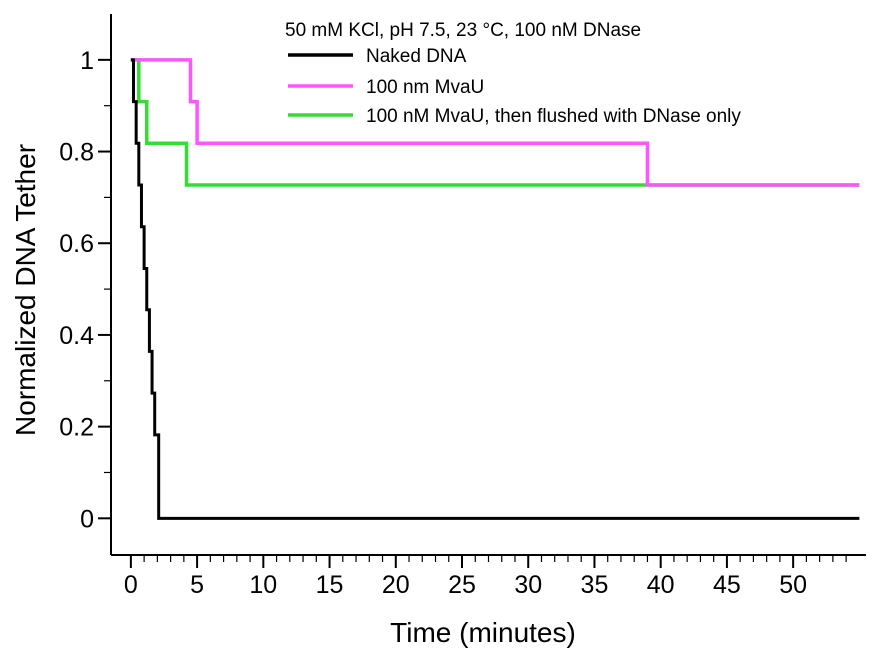 This screenshot has height=653, width=887. Describe the element at coordinates (485, 577) in the screenshot. I see `x-axis-ticks: 0 5 10 15 20 25 30 35 40 45 50` at that location.